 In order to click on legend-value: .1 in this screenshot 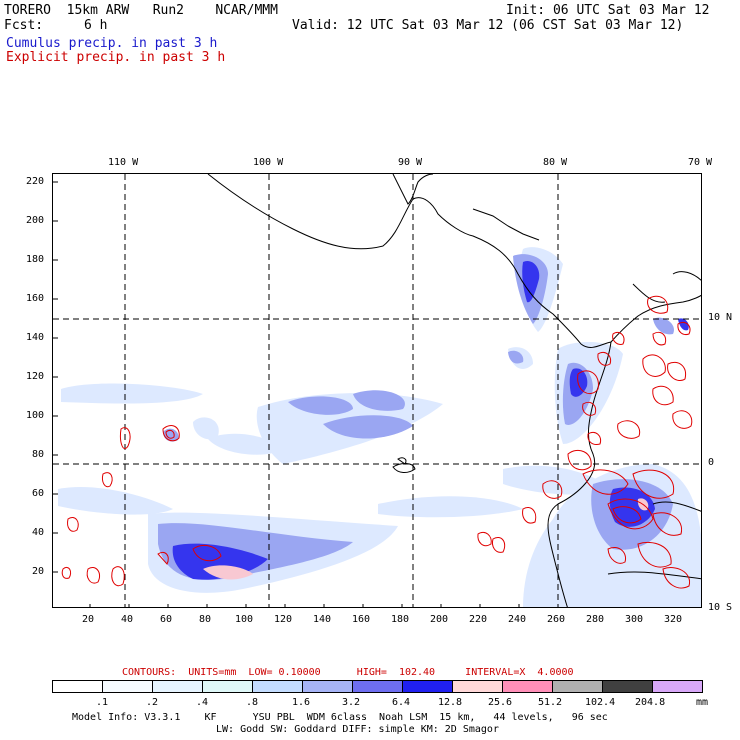, I will do `click(102, 702)`.